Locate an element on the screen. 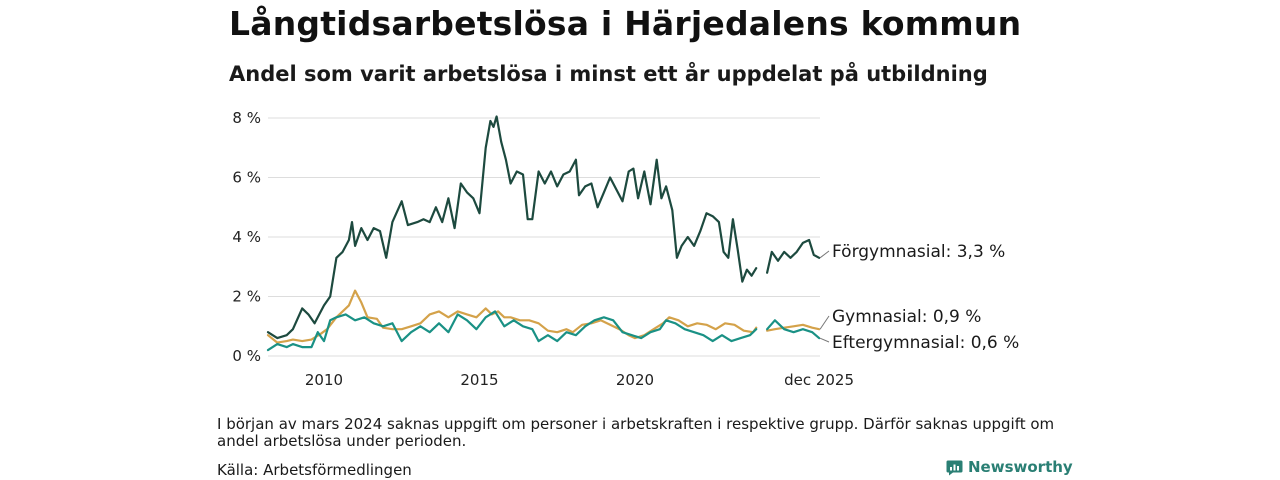 This screenshot has height=480, width=1280. x-tick-label: 2020 is located at coordinates (635, 380).